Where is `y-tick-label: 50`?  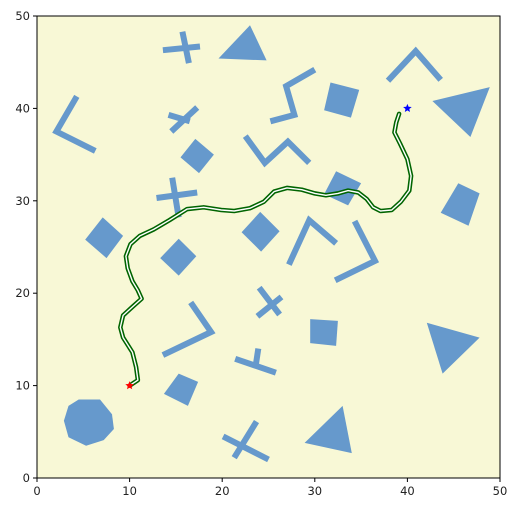 y-tick-label: 50 is located at coordinates (22, 16).